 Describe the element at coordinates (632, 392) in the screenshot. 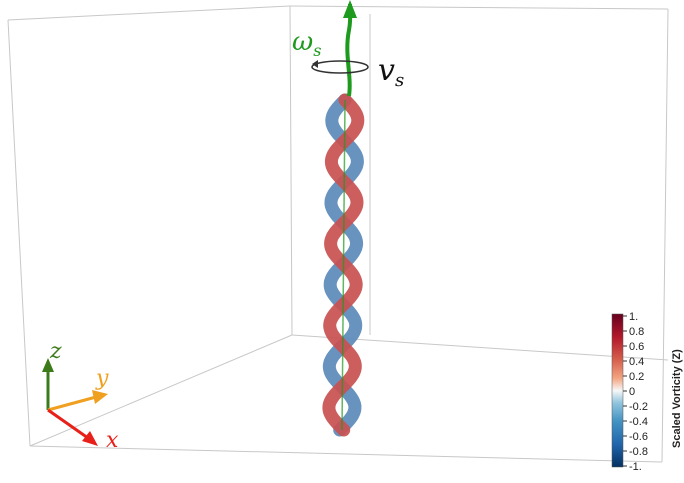

I see `colorbar-tick-label: 0` at that location.